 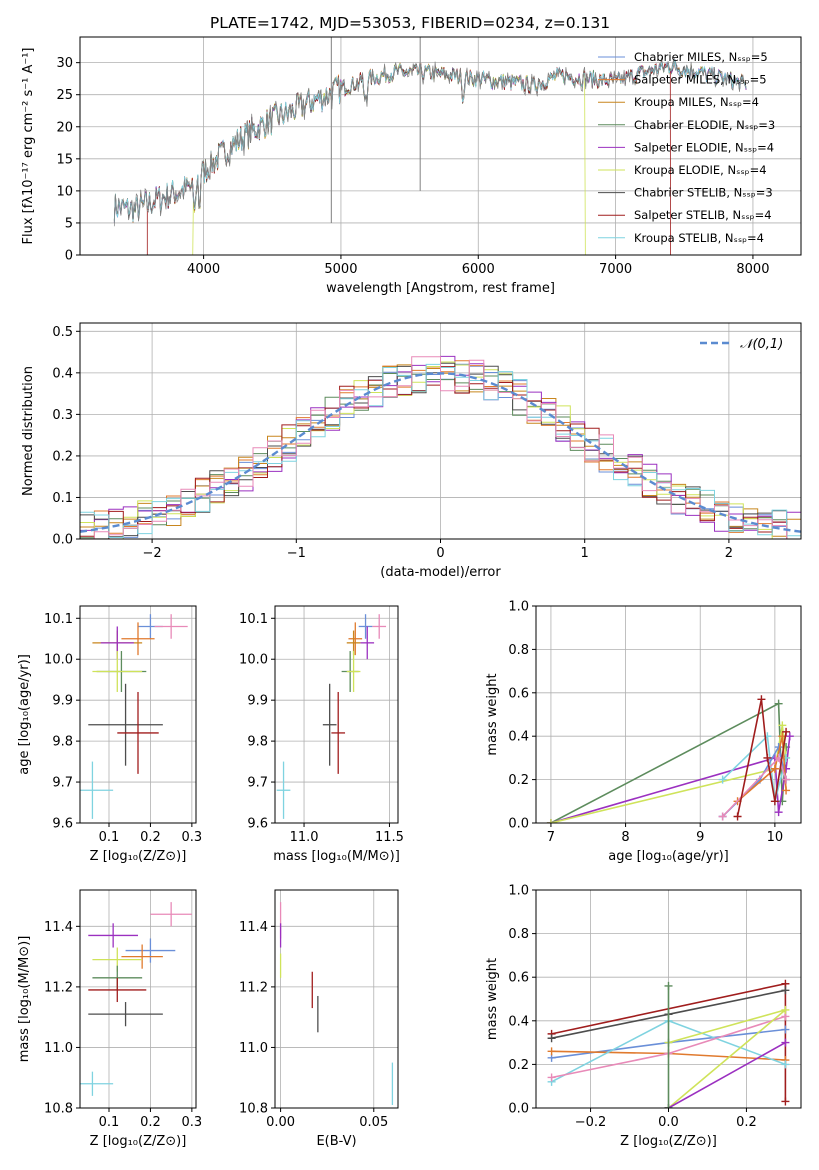 What do you see at coordinates (64, 127) in the screenshot?
I see `y-tick-label: 20` at bounding box center [64, 127].